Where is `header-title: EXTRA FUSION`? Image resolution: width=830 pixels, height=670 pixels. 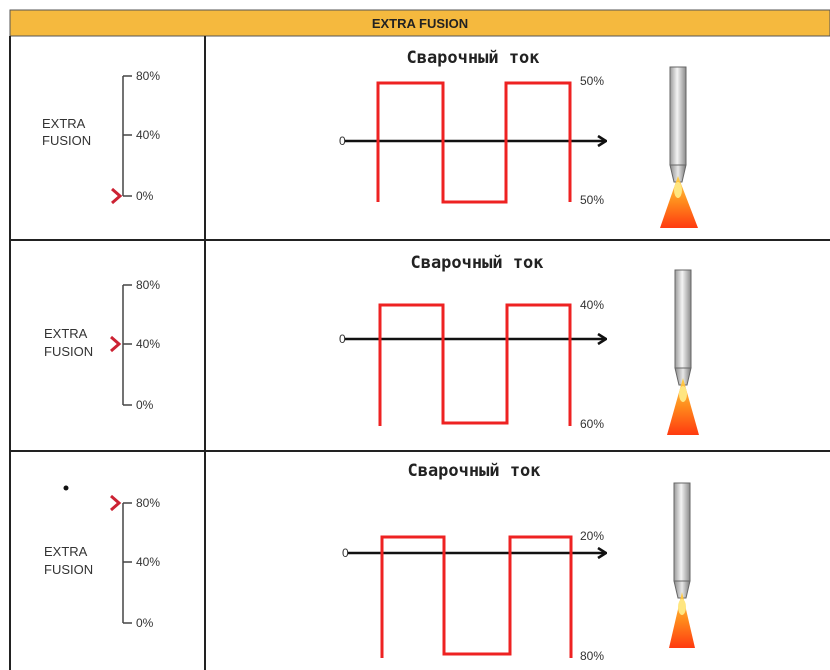 header-title: EXTRA FUSION is located at coordinates (420, 23).